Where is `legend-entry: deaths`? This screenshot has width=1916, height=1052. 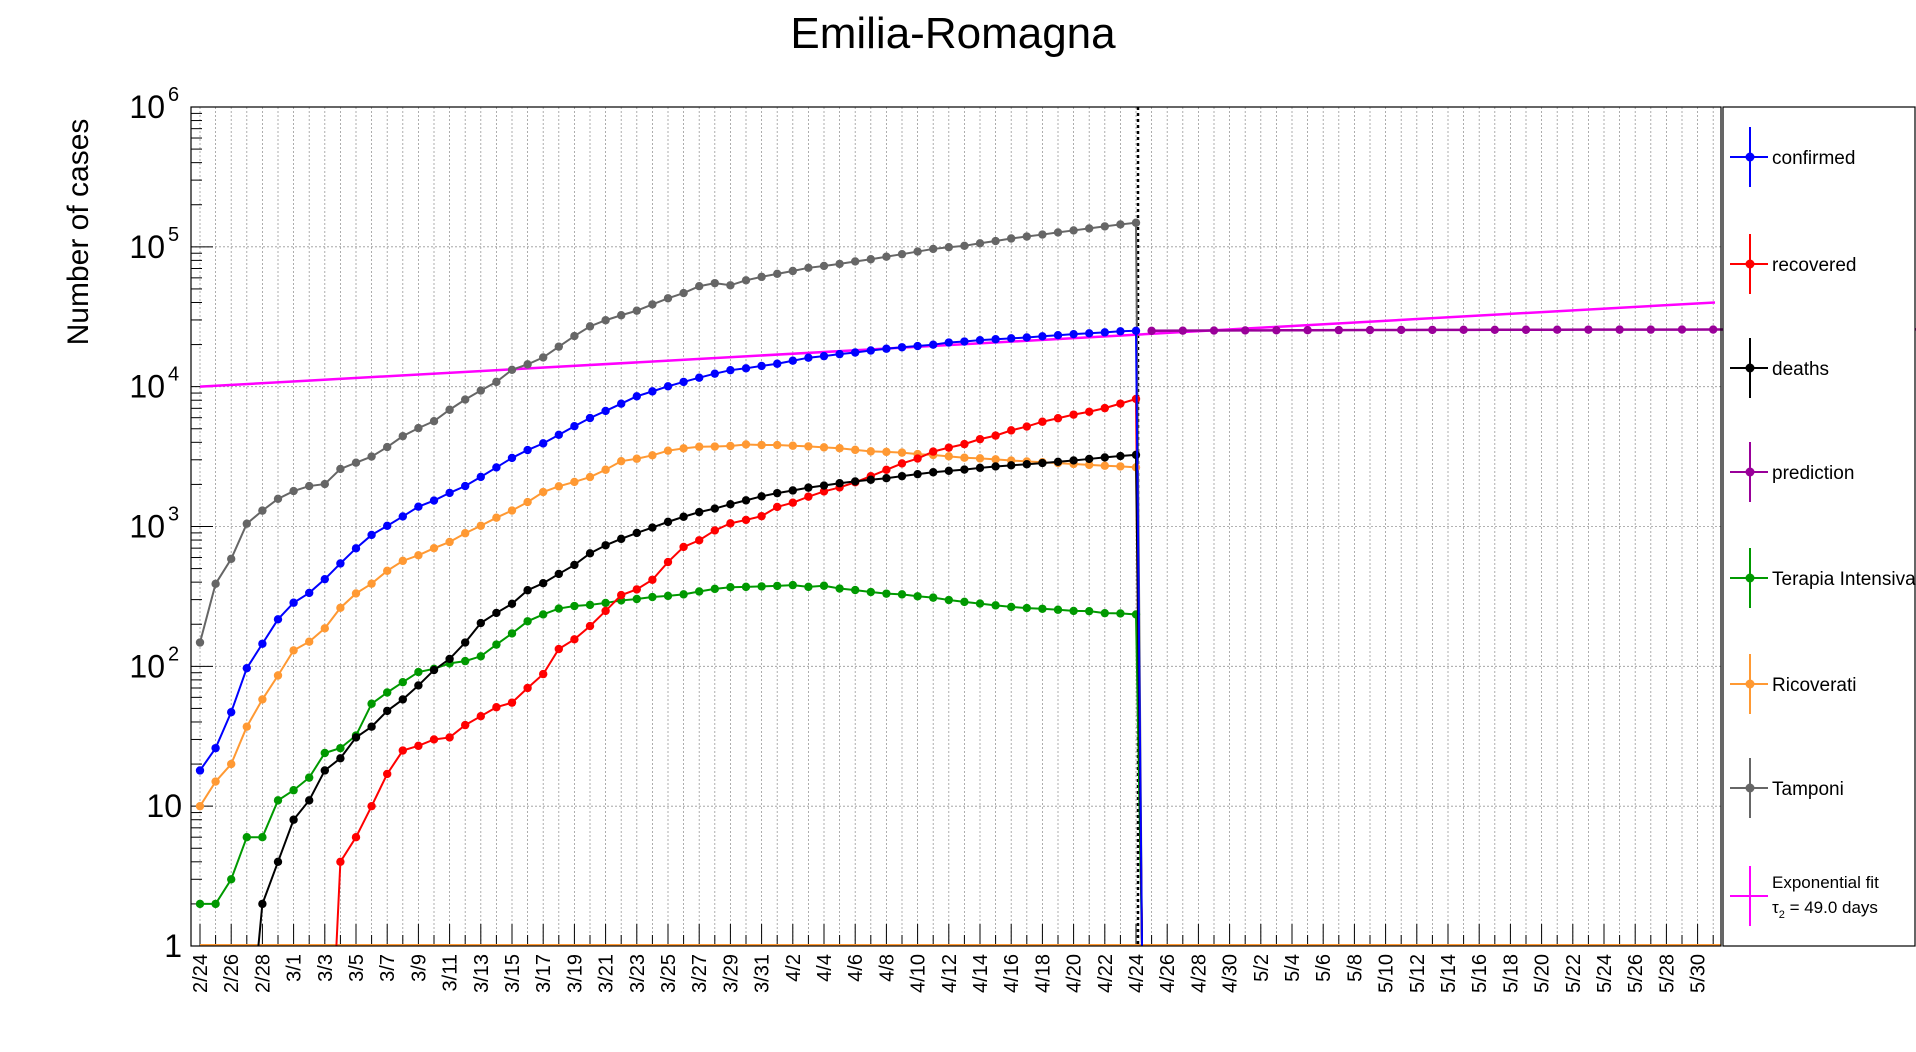 legend-entry: deaths is located at coordinates (1779, 368).